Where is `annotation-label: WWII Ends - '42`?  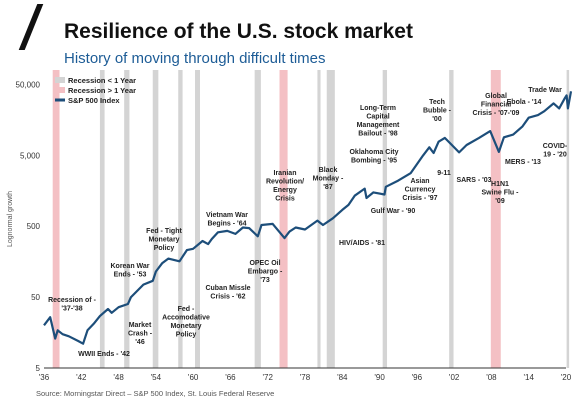
annotation-label: WWII Ends - '42 is located at coordinates (104, 354).